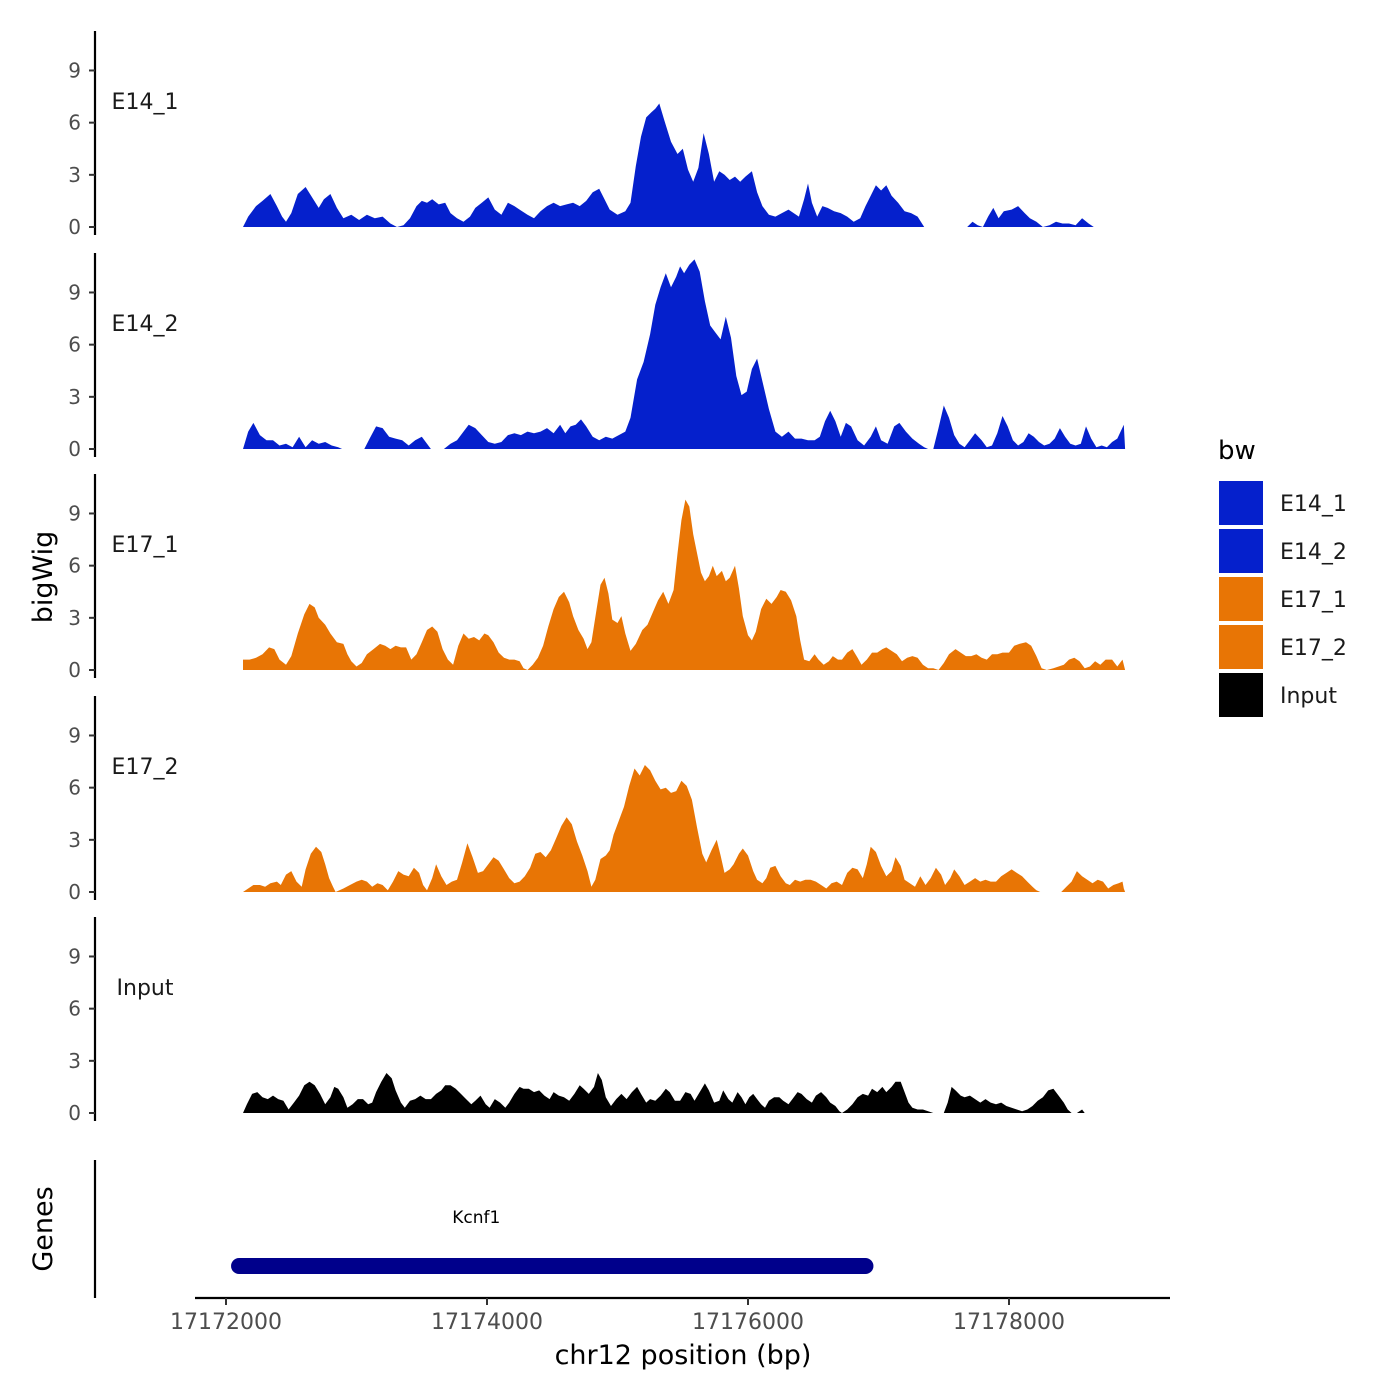 This screenshot has width=1400, height=1400. I want to click on x-tick-label: 17172000, so click(226, 1322).